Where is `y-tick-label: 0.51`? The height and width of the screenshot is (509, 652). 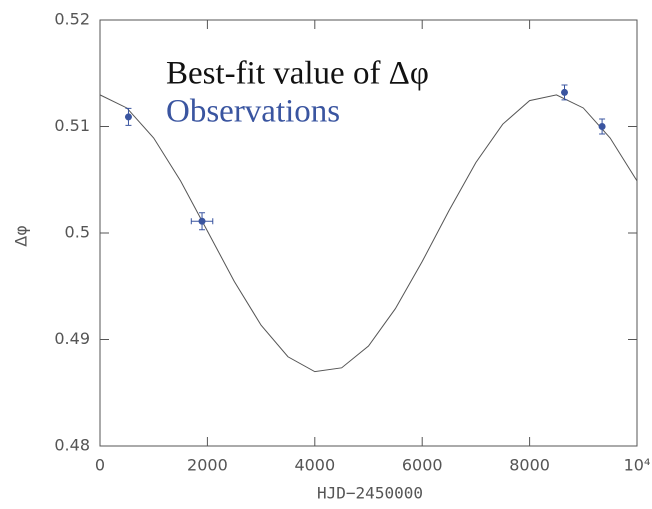
y-tick-label: 0.51 is located at coordinates (72, 125).